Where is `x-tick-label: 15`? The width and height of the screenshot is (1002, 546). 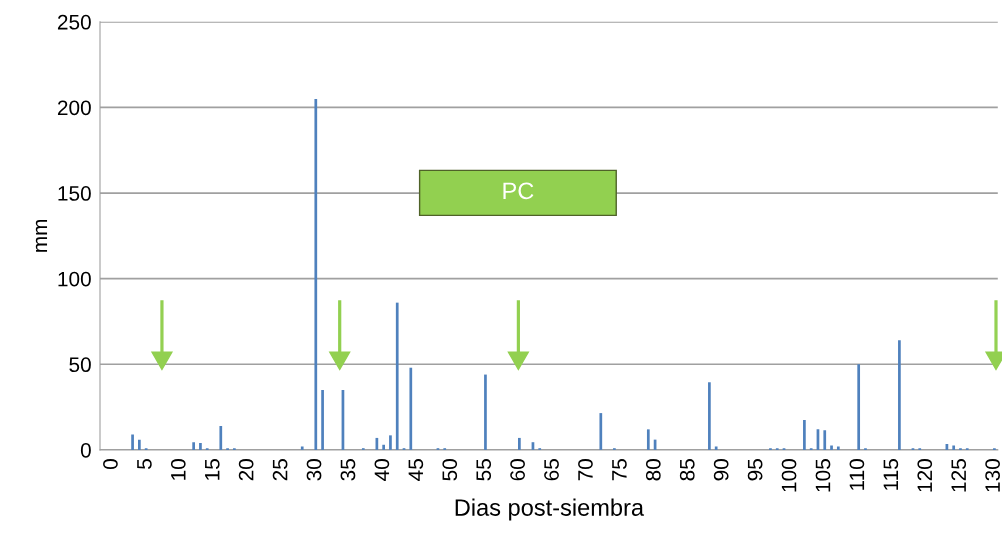 x-tick-label: 15 is located at coordinates (212, 469).